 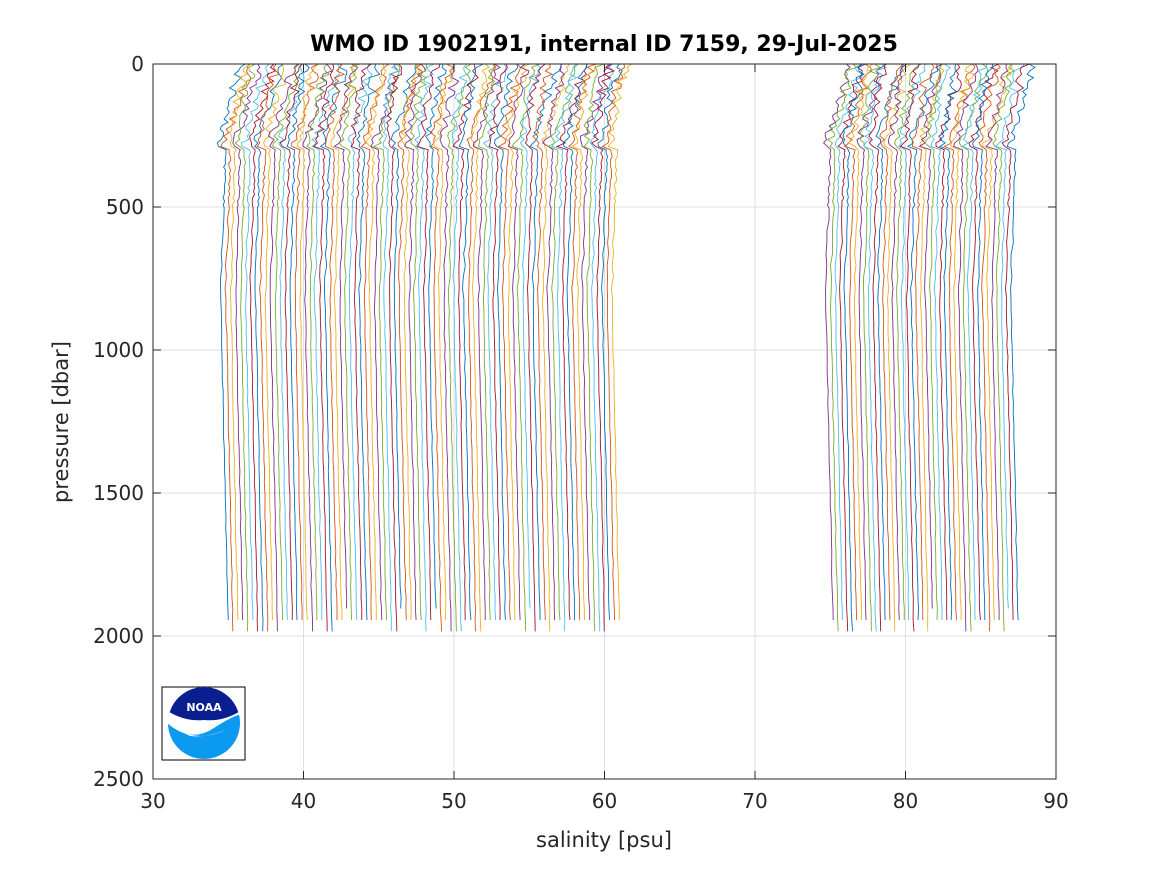 What do you see at coordinates (303, 801) in the screenshot?
I see `x-tick-label: 40` at bounding box center [303, 801].